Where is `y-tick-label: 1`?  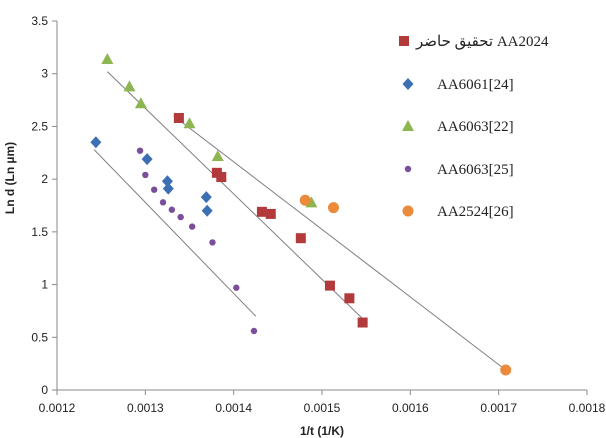
y-tick-label: 1 is located at coordinates (44, 285).